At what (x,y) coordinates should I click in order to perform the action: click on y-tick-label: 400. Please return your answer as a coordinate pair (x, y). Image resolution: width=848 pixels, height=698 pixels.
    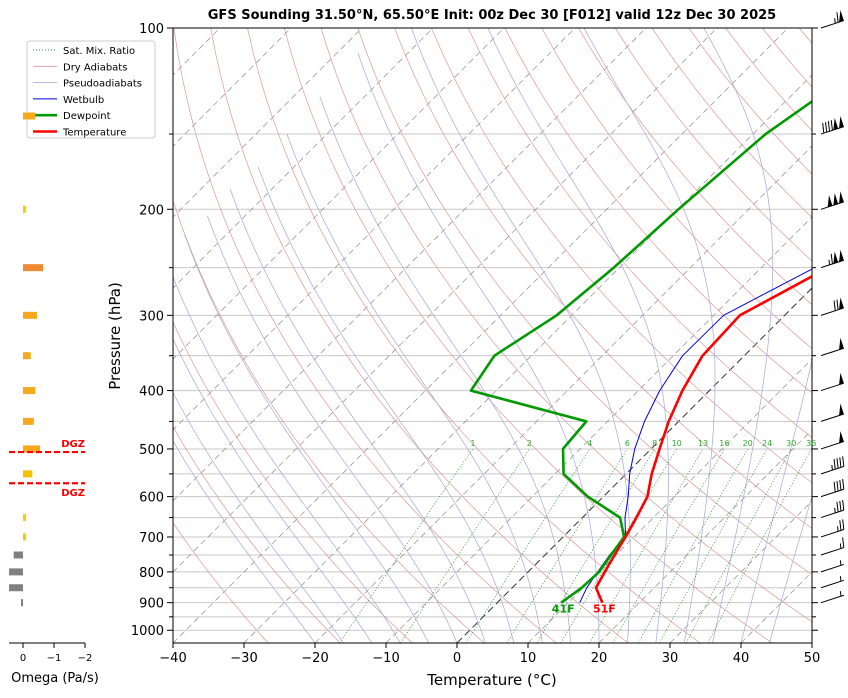
    Looking at the image, I should click on (151, 392).